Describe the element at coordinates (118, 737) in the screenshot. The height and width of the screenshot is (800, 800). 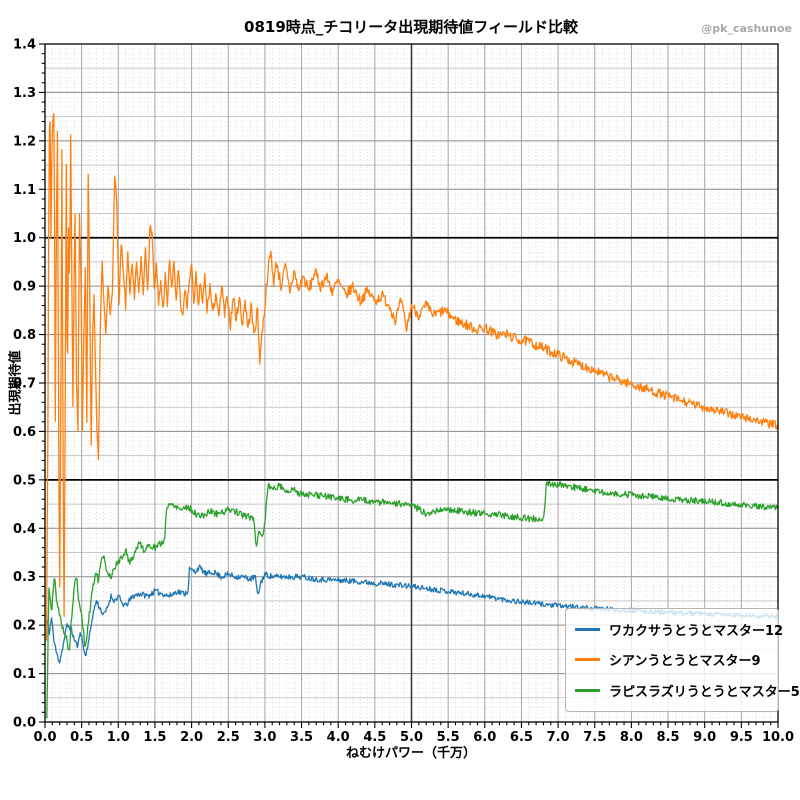
I see `x-tick-label: 1.0` at that location.